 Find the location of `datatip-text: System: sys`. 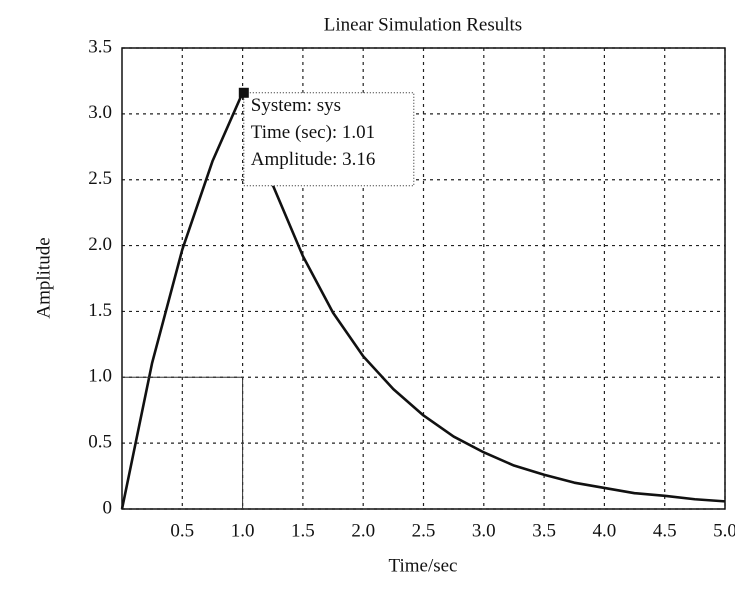

datatip-text: System: sys is located at coordinates (296, 105).